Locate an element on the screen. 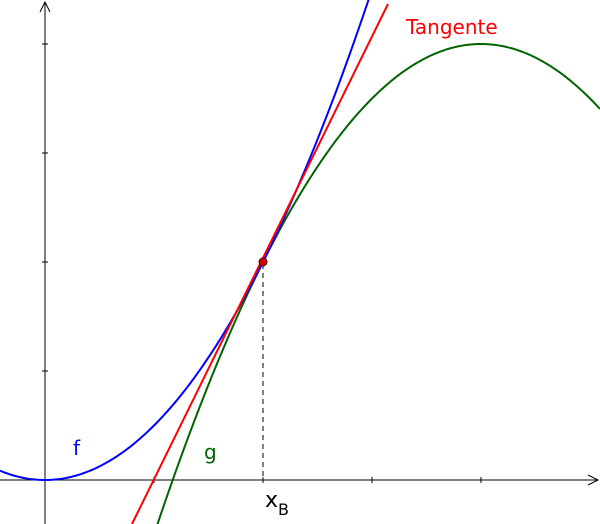  label-xb-main: x is located at coordinates (271, 500).